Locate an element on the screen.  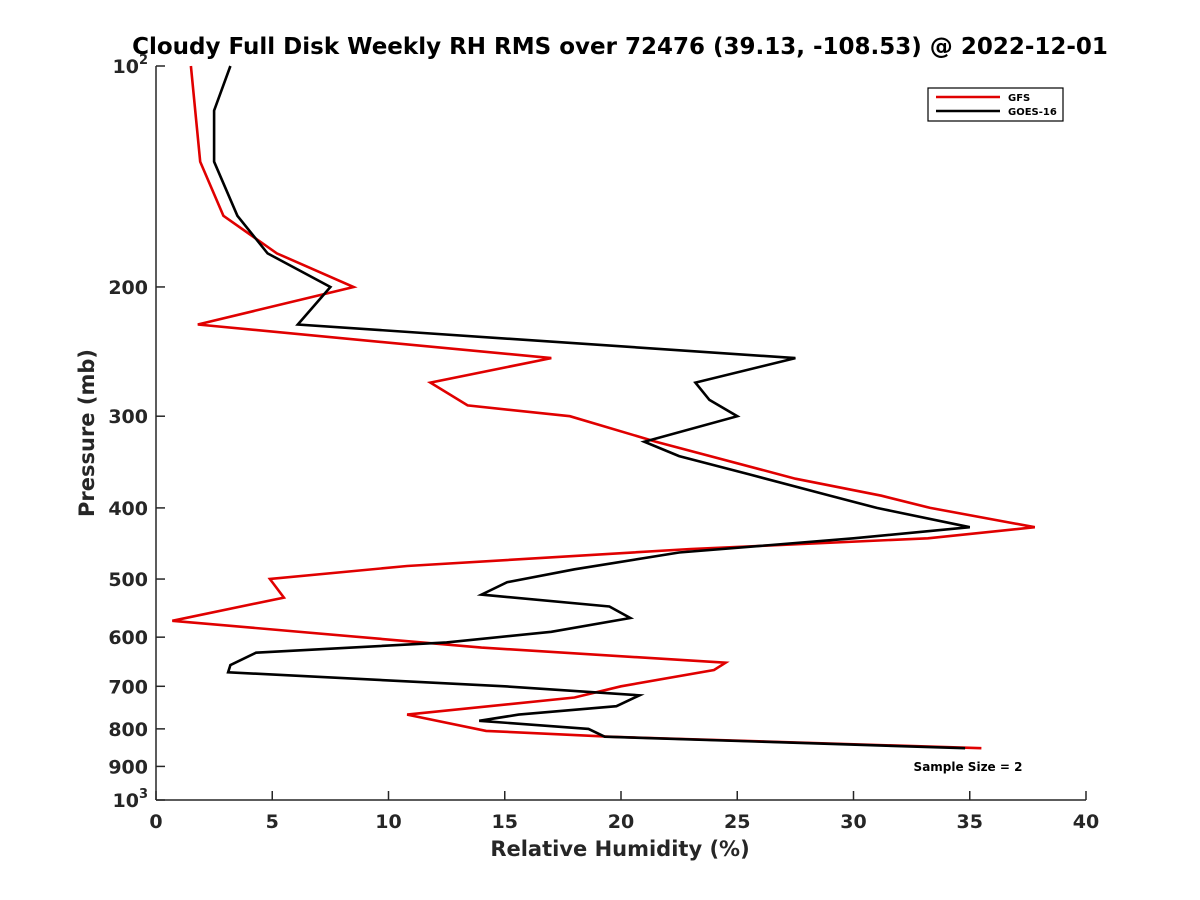
y-tick-label: 700 is located at coordinates (128, 687).